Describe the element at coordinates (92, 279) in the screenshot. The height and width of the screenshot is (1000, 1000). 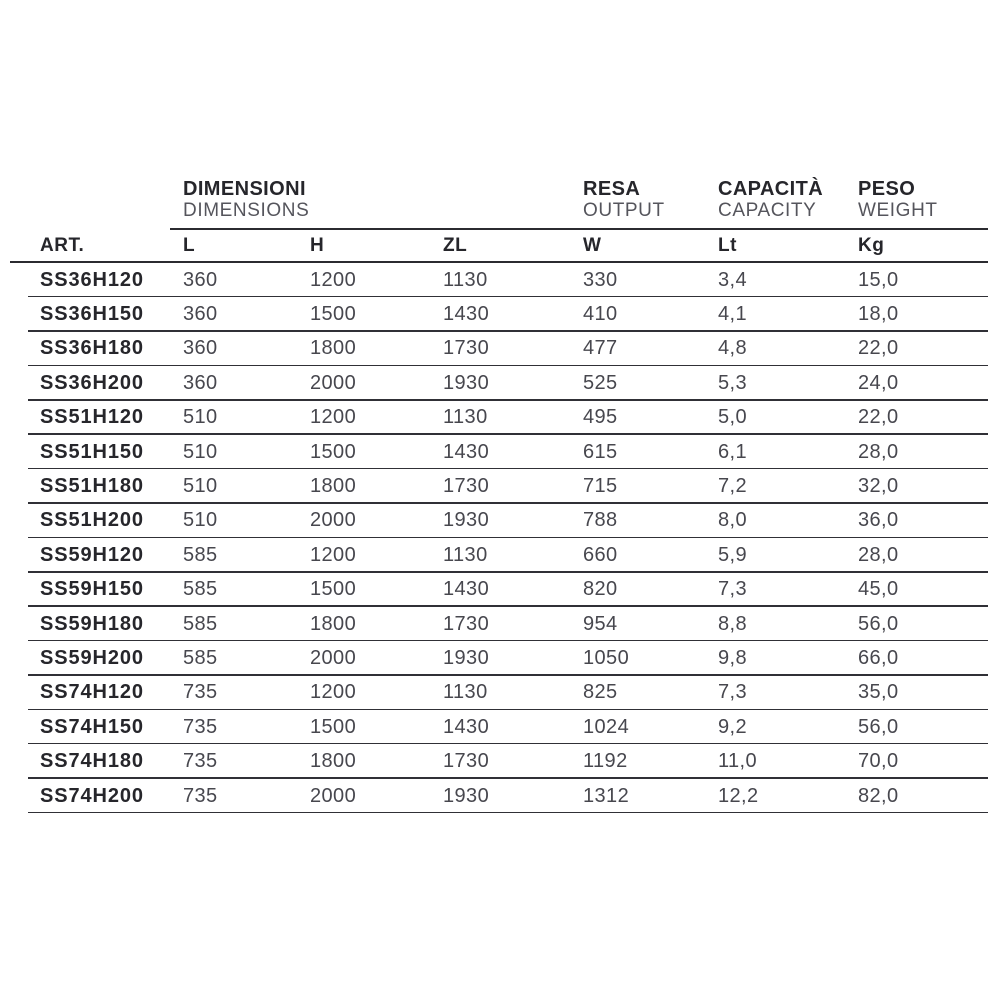
I see `article-cell: SS36H120` at that location.